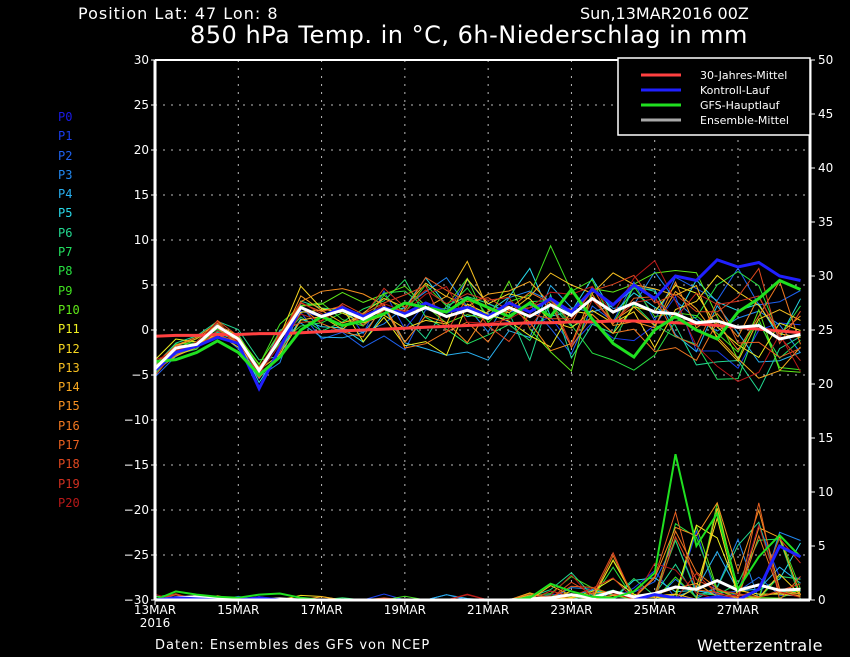 The height and width of the screenshot is (657, 850). What do you see at coordinates (825, 222) in the screenshot?
I see `y2-tick-label: 35` at bounding box center [825, 222].